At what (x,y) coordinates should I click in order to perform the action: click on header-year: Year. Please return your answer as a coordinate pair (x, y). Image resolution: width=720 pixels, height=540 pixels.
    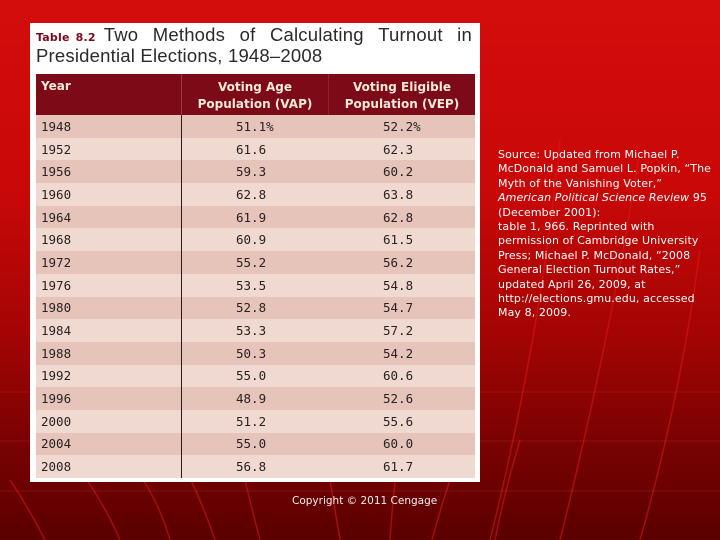
    Looking at the image, I should click on (109, 94).